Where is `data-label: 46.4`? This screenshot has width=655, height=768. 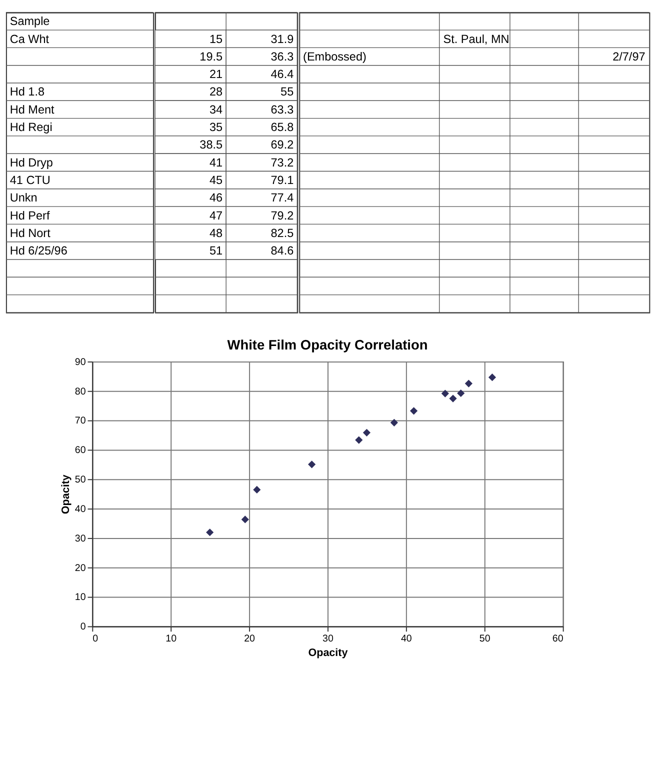 data-label: 46.4 is located at coordinates (282, 75).